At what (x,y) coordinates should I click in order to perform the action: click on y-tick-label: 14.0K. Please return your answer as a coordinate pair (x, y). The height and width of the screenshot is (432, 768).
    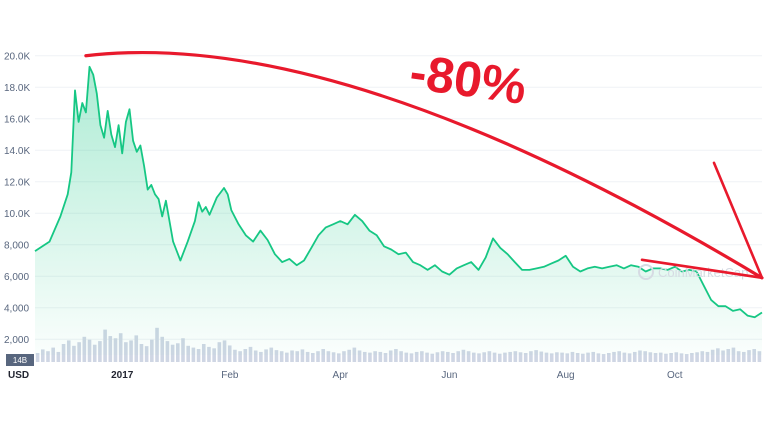
    Looking at the image, I should click on (17, 151).